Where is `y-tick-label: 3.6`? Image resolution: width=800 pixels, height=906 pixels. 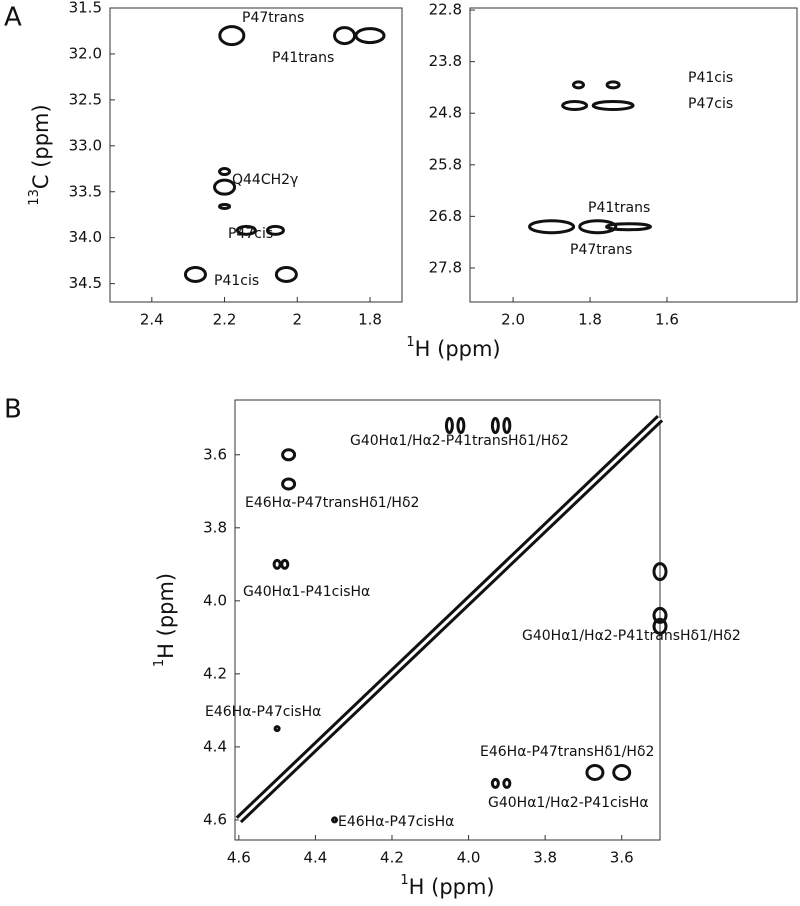
y-tick-label: 3.6 is located at coordinates (215, 454).